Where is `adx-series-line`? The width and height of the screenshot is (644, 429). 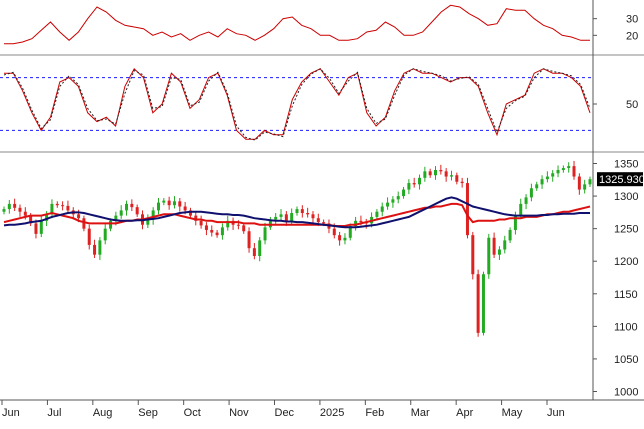
adx-series-line is located at coordinates (297, 24).